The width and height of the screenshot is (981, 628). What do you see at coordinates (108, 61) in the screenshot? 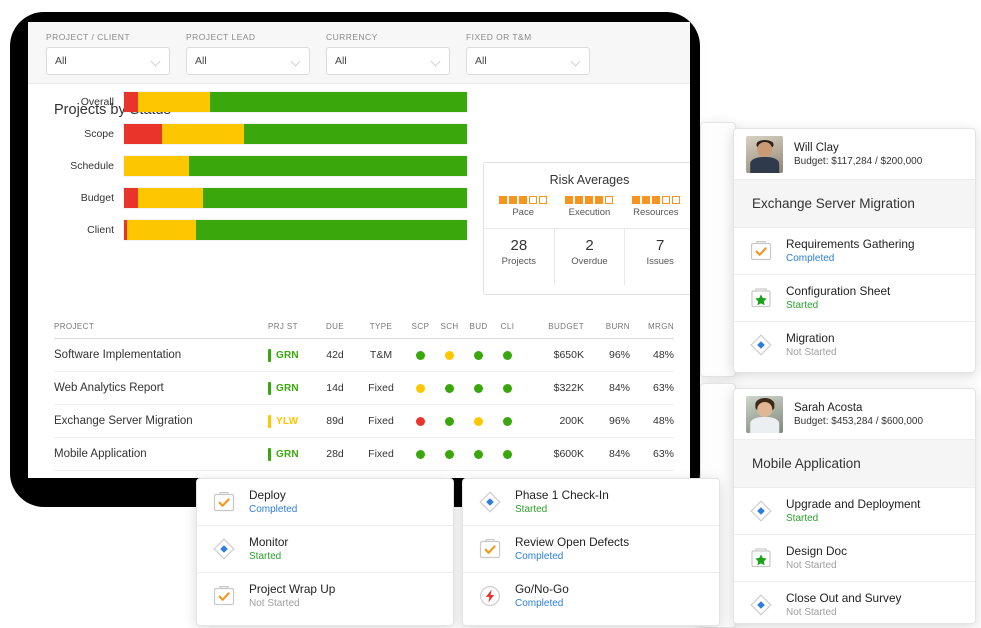
I see `filter-select-project-client: All` at bounding box center [108, 61].